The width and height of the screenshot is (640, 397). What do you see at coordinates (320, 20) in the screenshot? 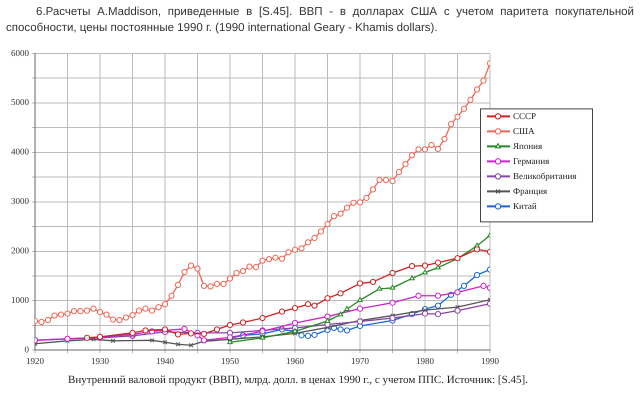
I see `chart-title: 6.Расчеты A.Maddison, приведенные в [S.45]. ВВП - в долларах США с учетом паритета покупательной способности, цены постоянные 1990 г. (1990 international Geary - Khamis dollars).` at bounding box center [320, 20].